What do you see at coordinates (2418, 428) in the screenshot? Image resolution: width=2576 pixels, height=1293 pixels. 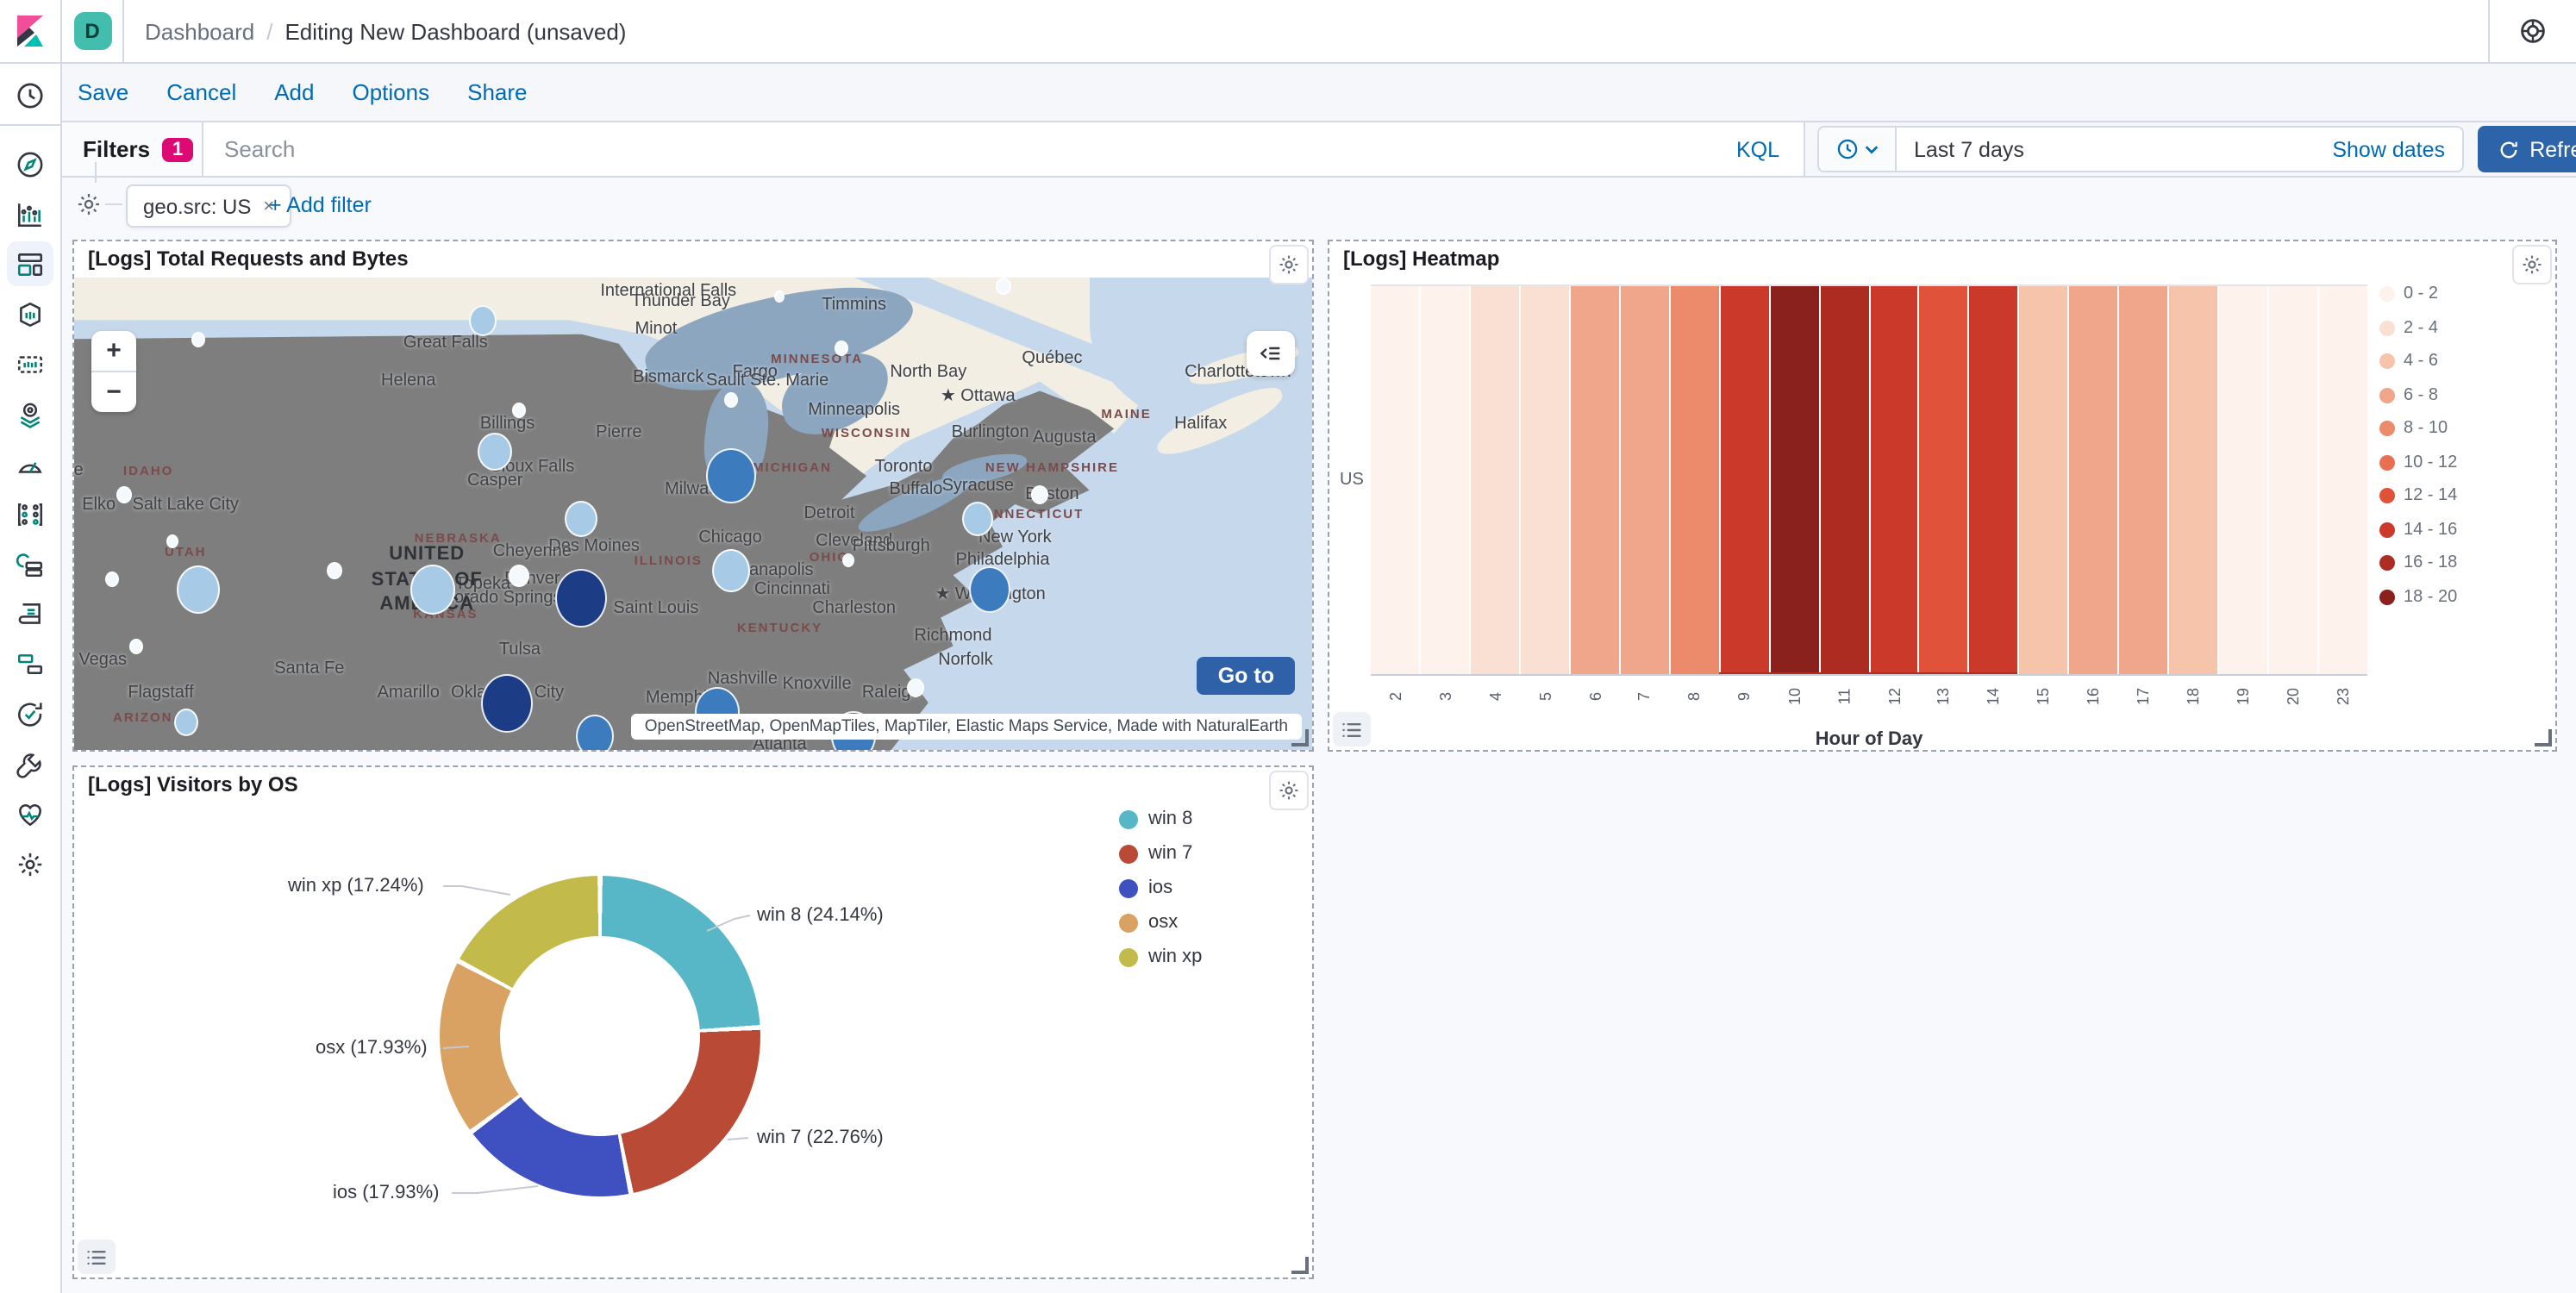 I see `heatmap-legend-item: 8 - 10` at bounding box center [2418, 428].